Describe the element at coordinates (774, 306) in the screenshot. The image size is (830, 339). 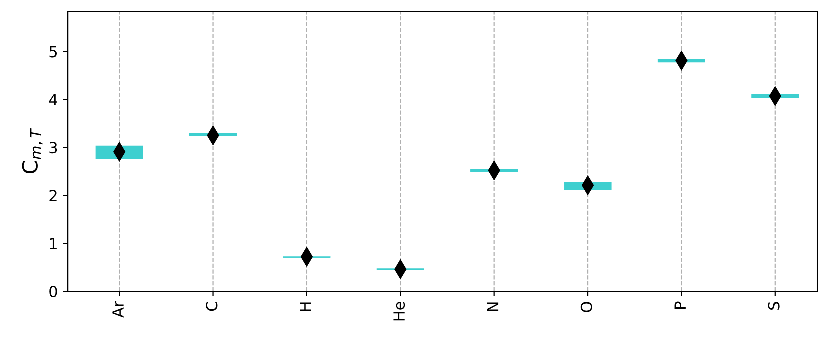
I see `x-tick-label: S` at that location.